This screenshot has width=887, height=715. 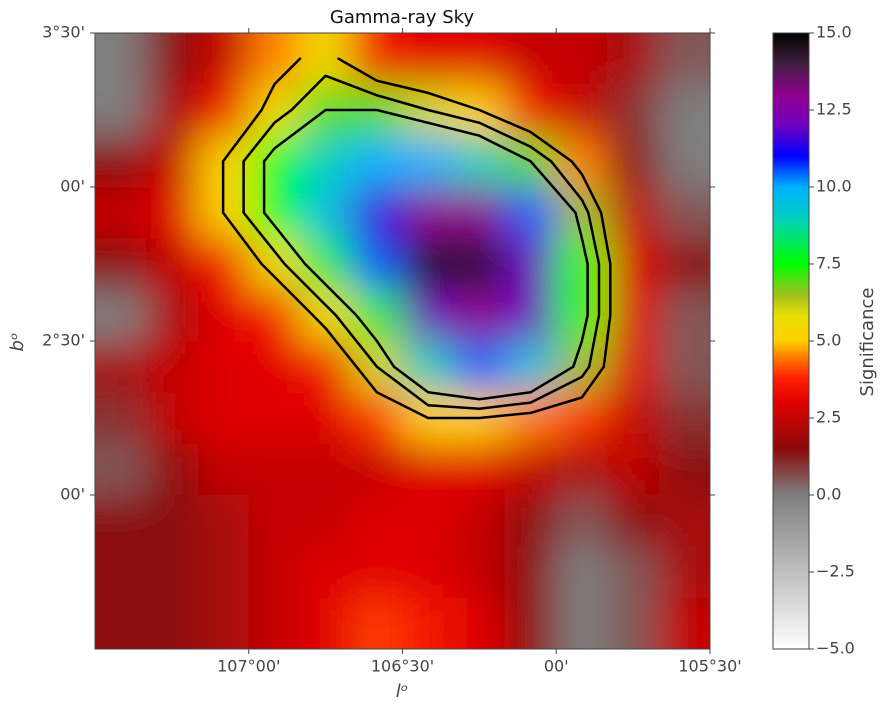 What do you see at coordinates (402, 691) in the screenshot?
I see `x-axis-label: lᵒ` at bounding box center [402, 691].